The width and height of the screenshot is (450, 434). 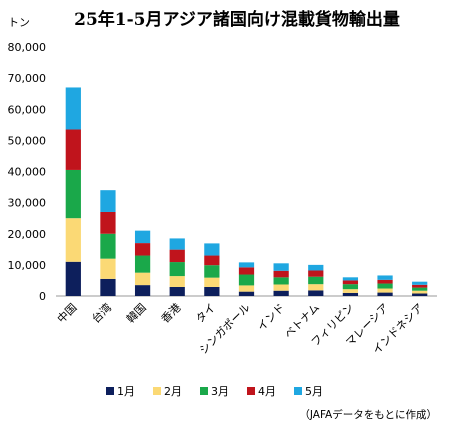 I want to click on y-tick-label: 10,000, so click(x=27, y=265).